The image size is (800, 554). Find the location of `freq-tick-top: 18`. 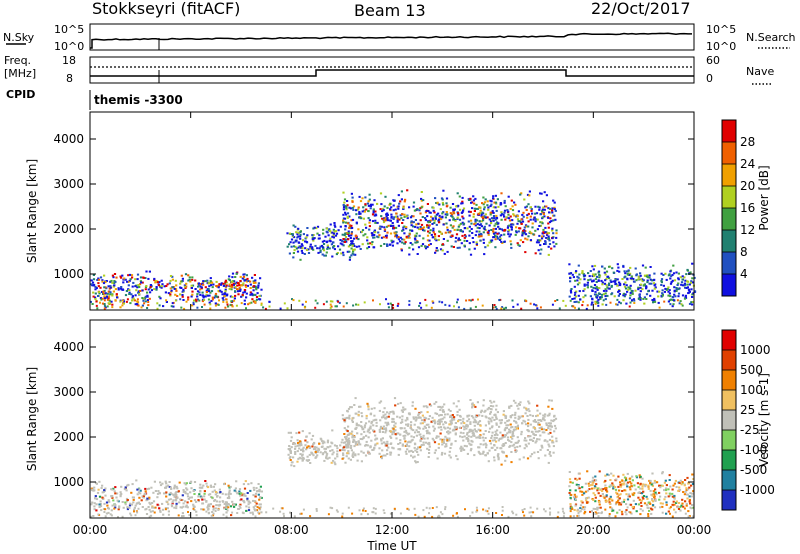

freq-tick-top: 18 is located at coordinates (69, 60).